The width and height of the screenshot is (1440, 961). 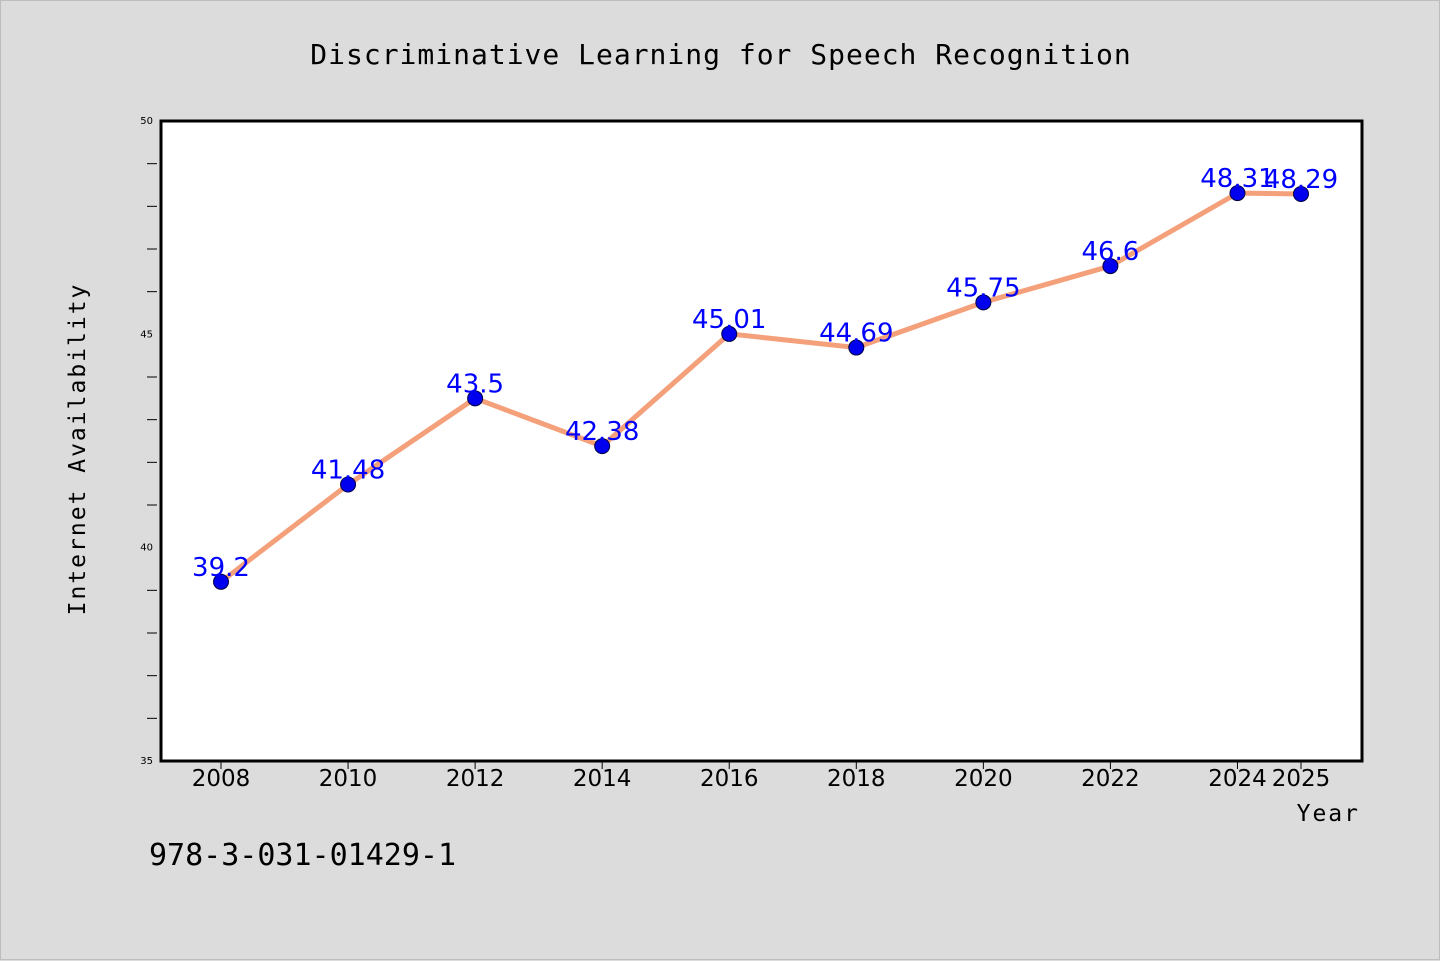 What do you see at coordinates (221, 779) in the screenshot?
I see `x-tick-label: 2008` at bounding box center [221, 779].